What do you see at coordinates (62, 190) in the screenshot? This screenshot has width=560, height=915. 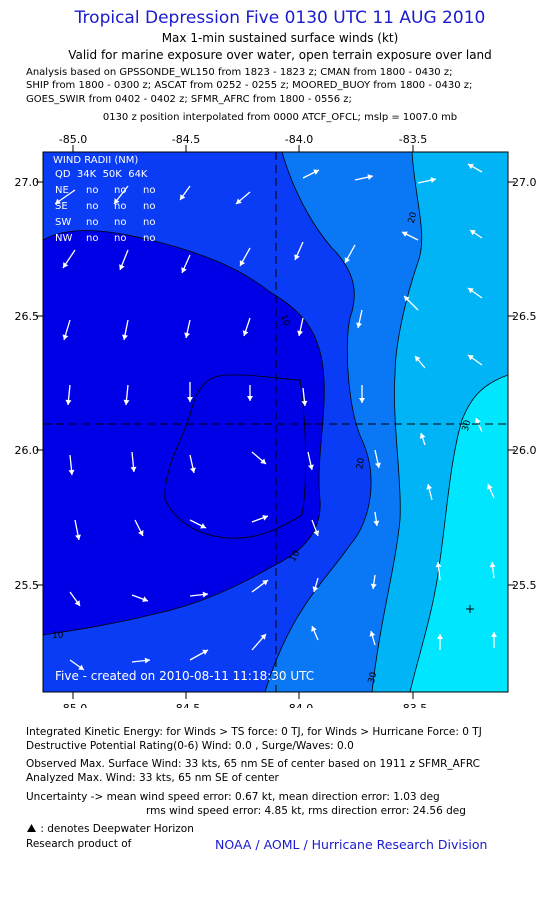 I see `radii-quad: NE` at bounding box center [62, 190].